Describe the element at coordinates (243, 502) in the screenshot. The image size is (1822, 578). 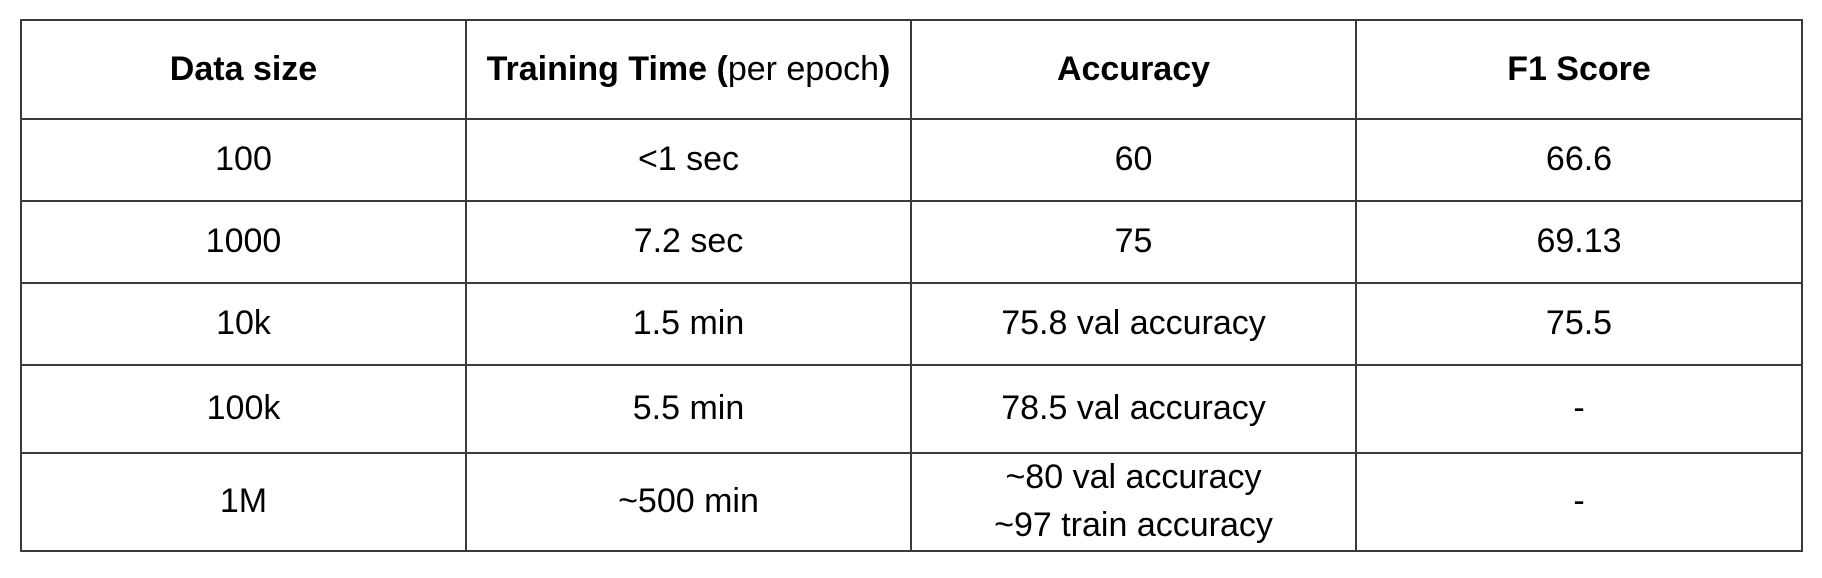
I see `cell-data-size: 1M` at that location.